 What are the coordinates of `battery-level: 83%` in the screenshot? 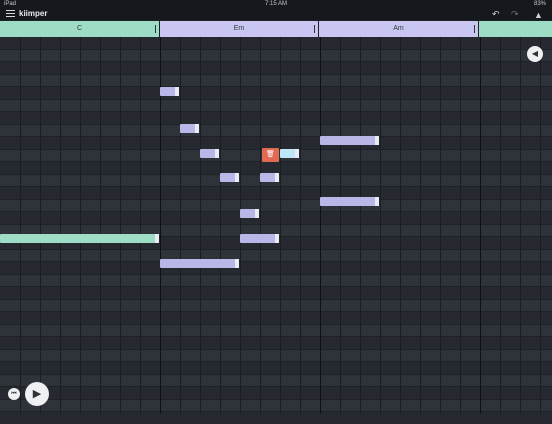 It's located at (539, 4).